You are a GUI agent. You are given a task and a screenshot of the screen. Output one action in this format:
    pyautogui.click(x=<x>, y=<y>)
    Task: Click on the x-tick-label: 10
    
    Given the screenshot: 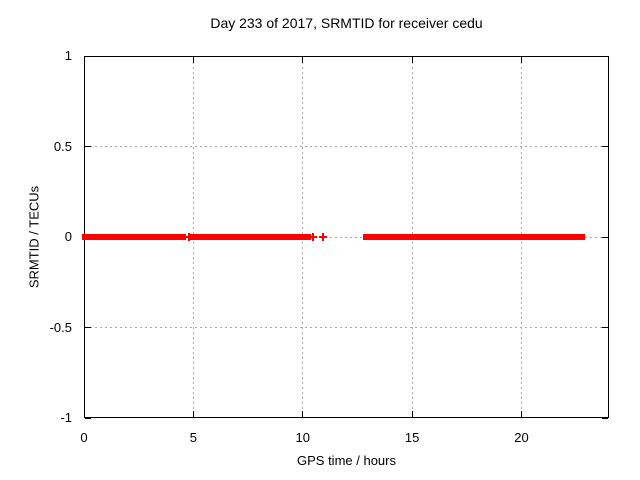 What is the action you would take?
    pyautogui.click(x=302, y=437)
    